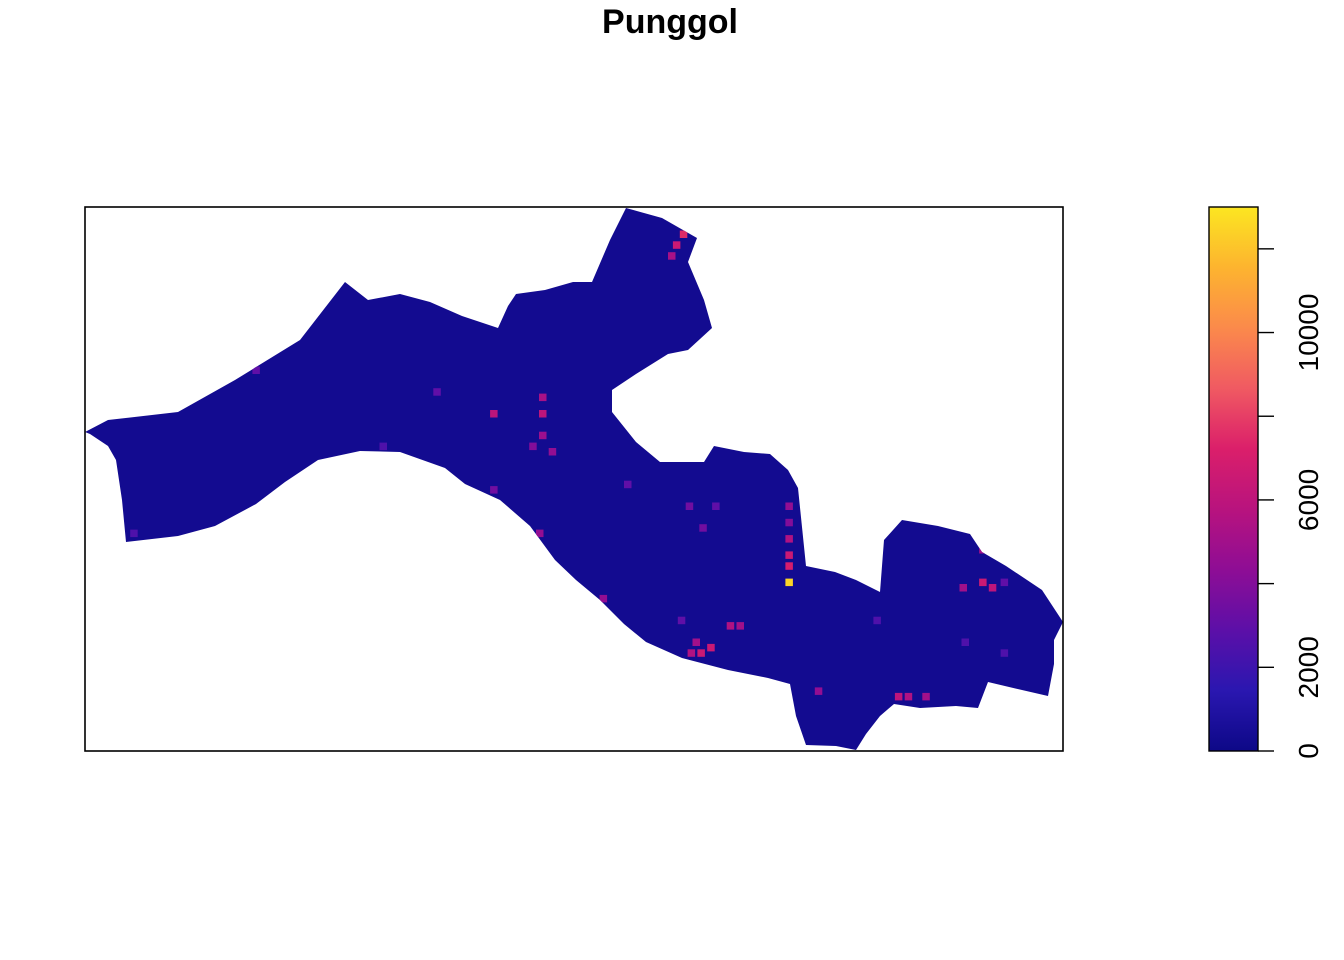 Image resolution: width=1344 pixels, height=960 pixels. What do you see at coordinates (1308, 667) in the screenshot?
I see `legend-tick-label: 2000` at bounding box center [1308, 667].